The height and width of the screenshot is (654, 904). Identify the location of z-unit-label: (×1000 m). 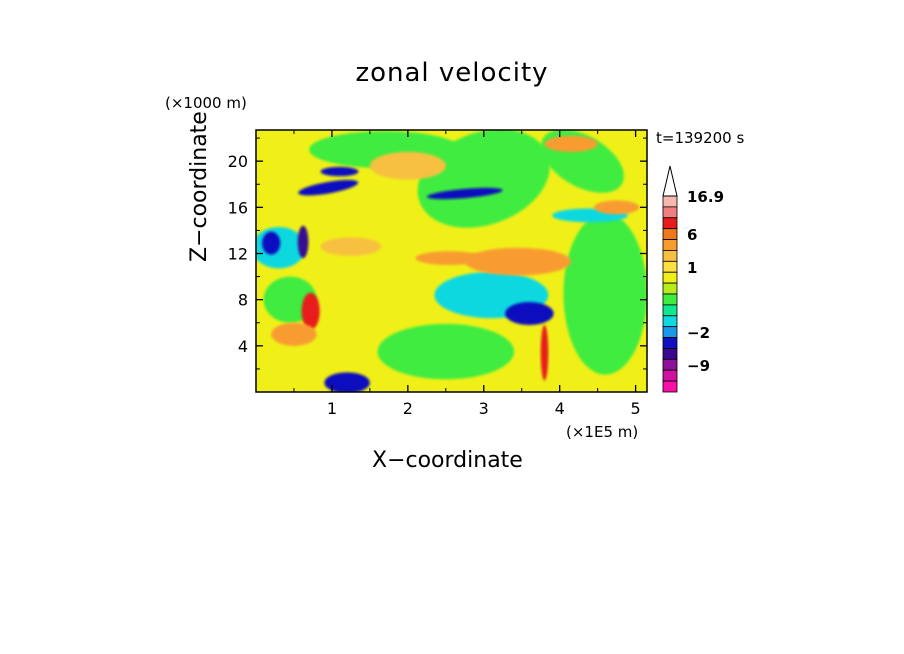
(206, 103).